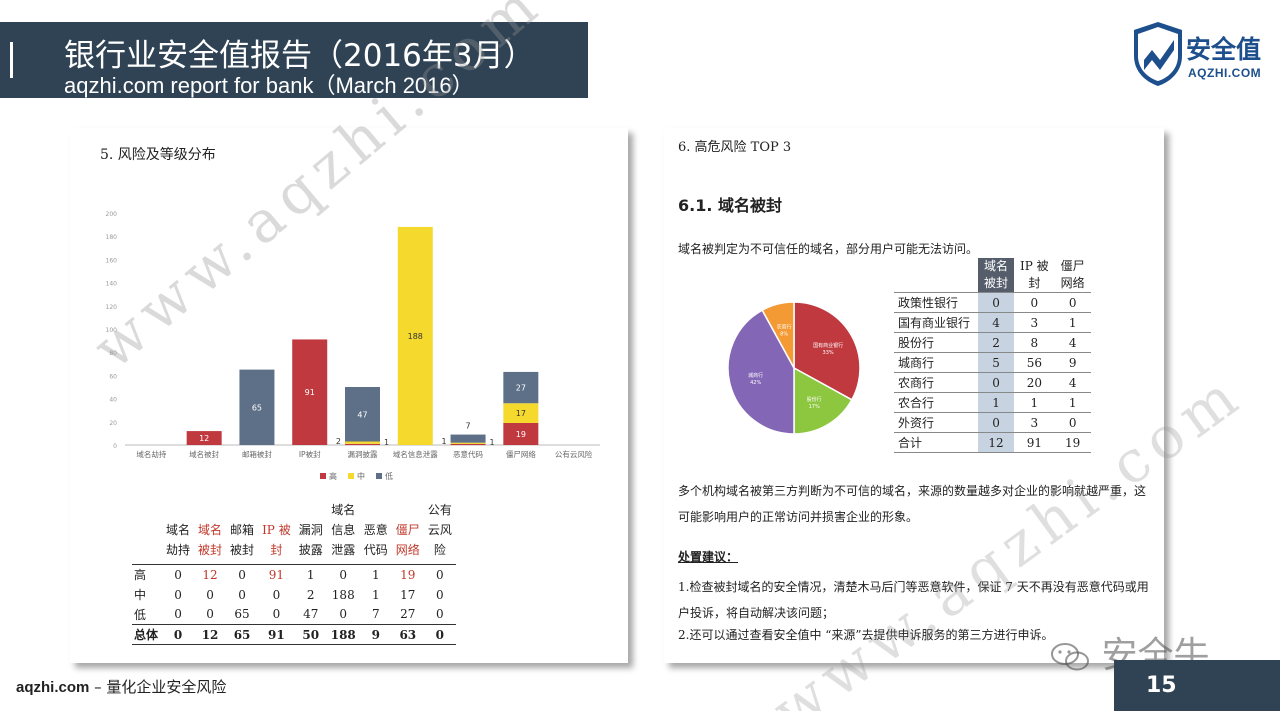 Image resolution: width=1280 pixels, height=711 pixels. Describe the element at coordinates (310, 634) in the screenshot. I see `table-cell: 50` at that location.